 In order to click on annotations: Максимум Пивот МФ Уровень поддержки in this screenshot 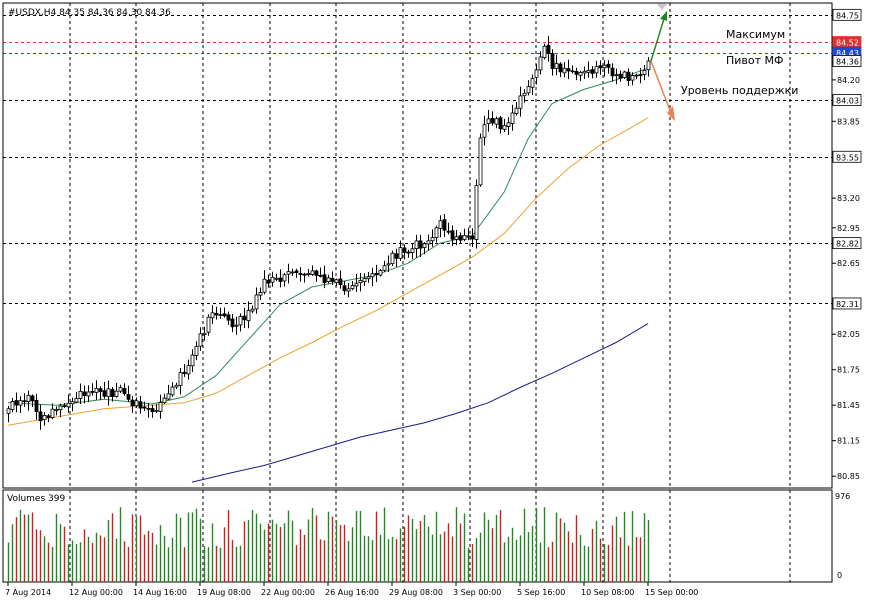, I will do `click(739, 62)`.